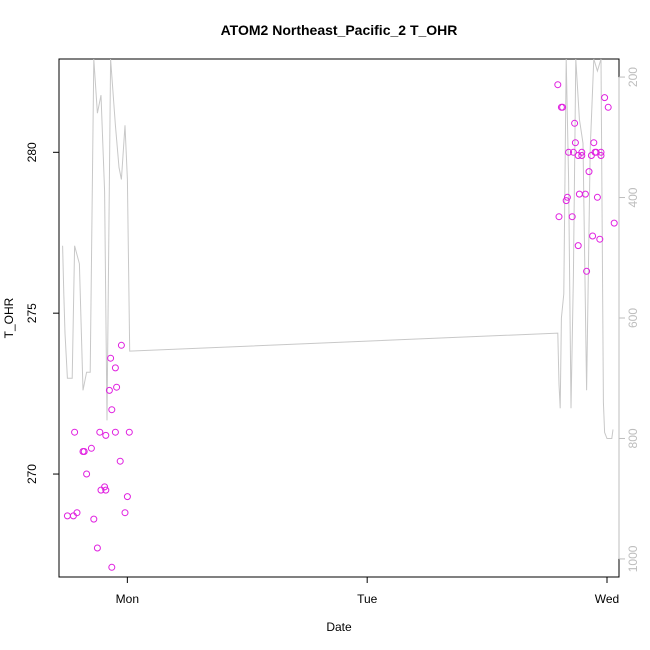  I want to click on y2-tick-label: 1000, so click(633, 558).